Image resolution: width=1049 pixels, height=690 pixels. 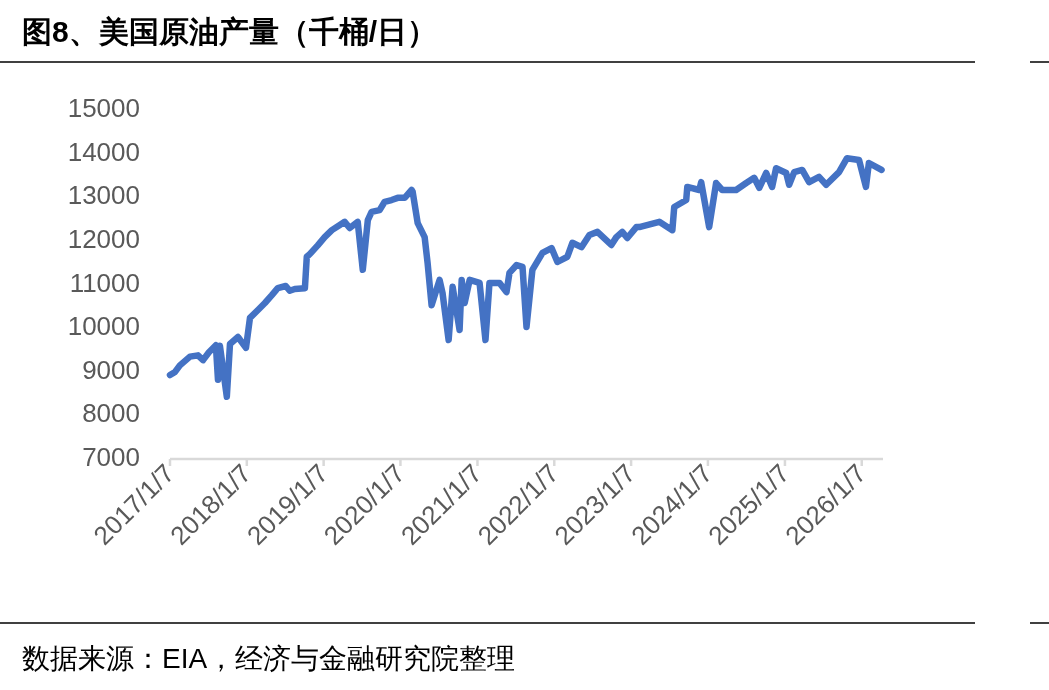 What do you see at coordinates (230, 31) in the screenshot?
I see `chart-title: 图8、美国原油产量（千桶/日）` at bounding box center [230, 31].